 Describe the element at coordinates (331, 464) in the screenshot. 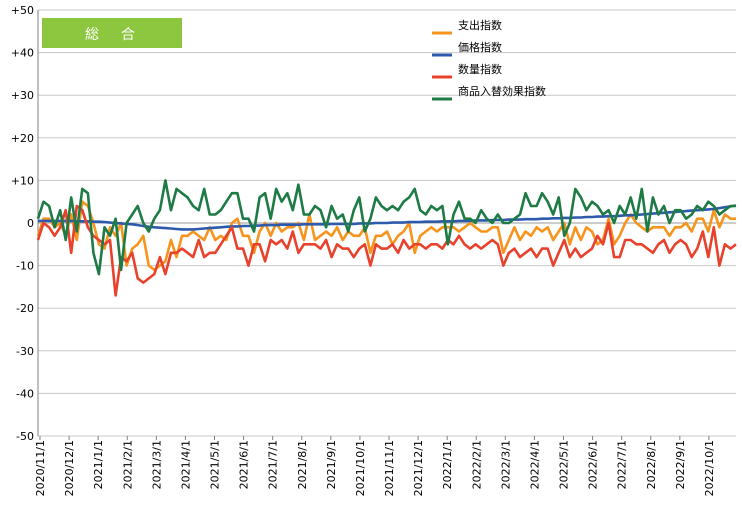

I see `x-tick-label: 2021/9/1` at that location.